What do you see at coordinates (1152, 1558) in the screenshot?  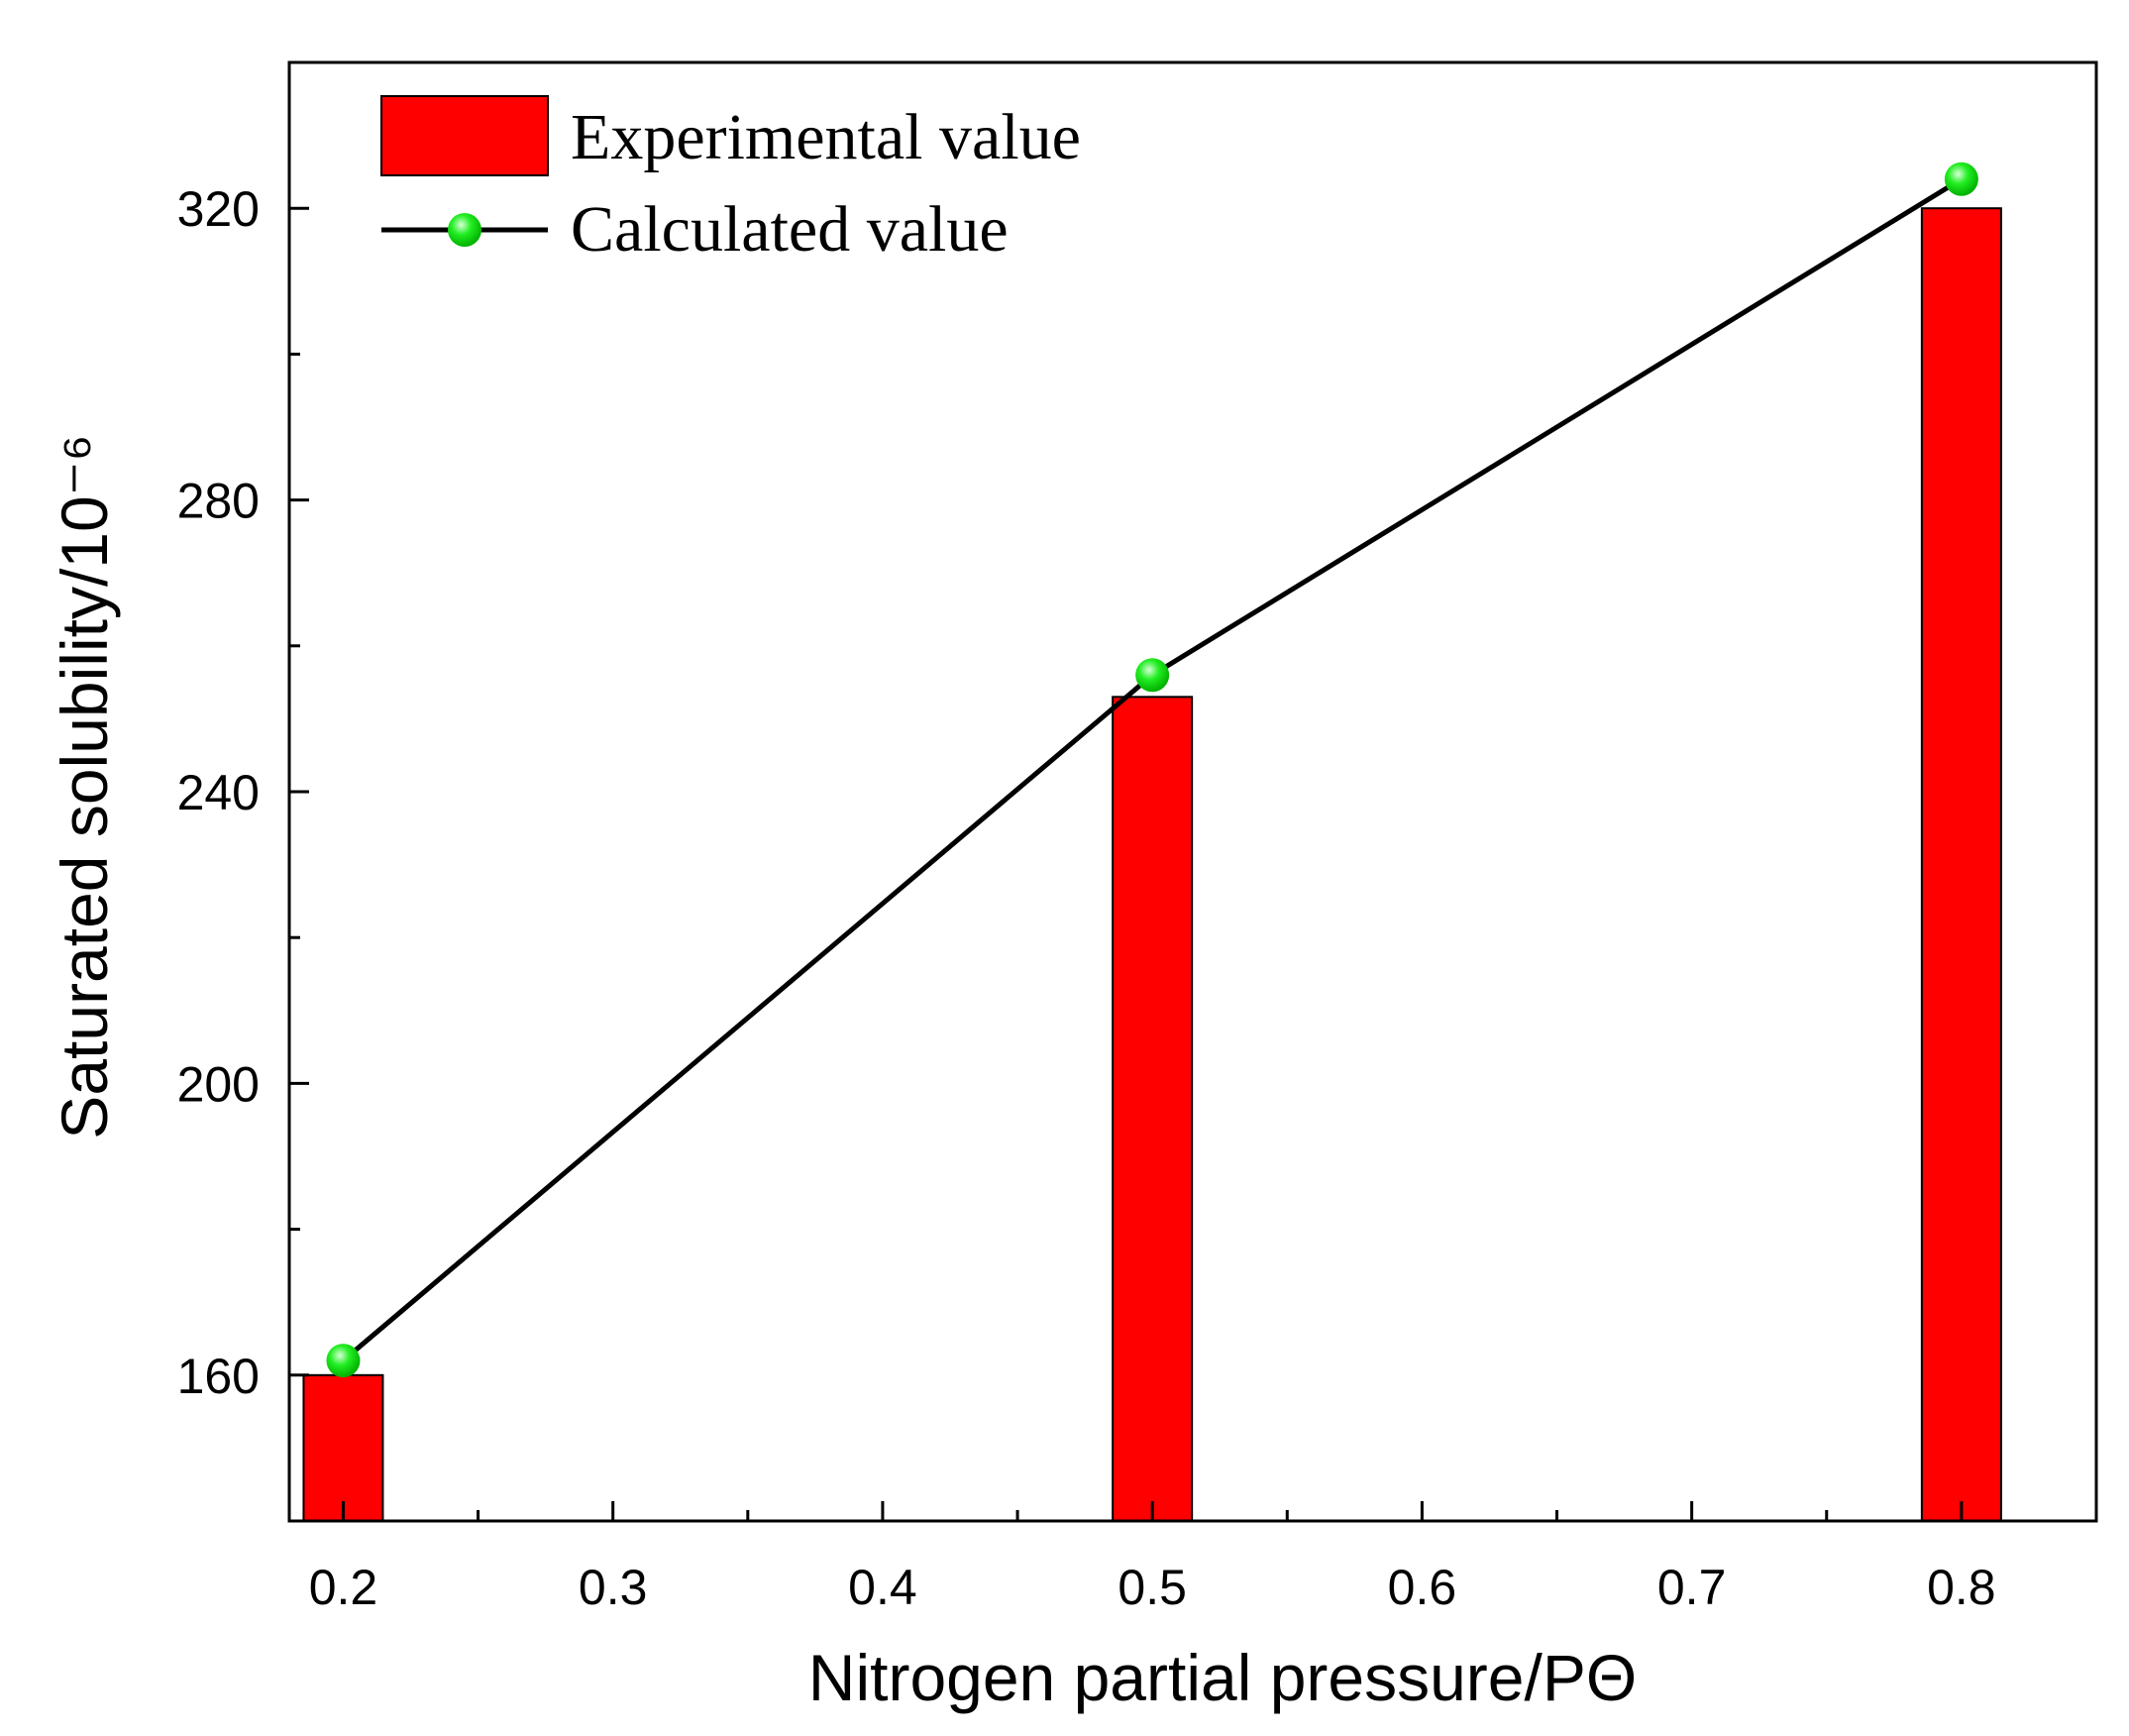 I see `x-axis-ticks: 0.2 0.3 0.4 0.5 0.6 0.7 0.8` at bounding box center [1152, 1558].